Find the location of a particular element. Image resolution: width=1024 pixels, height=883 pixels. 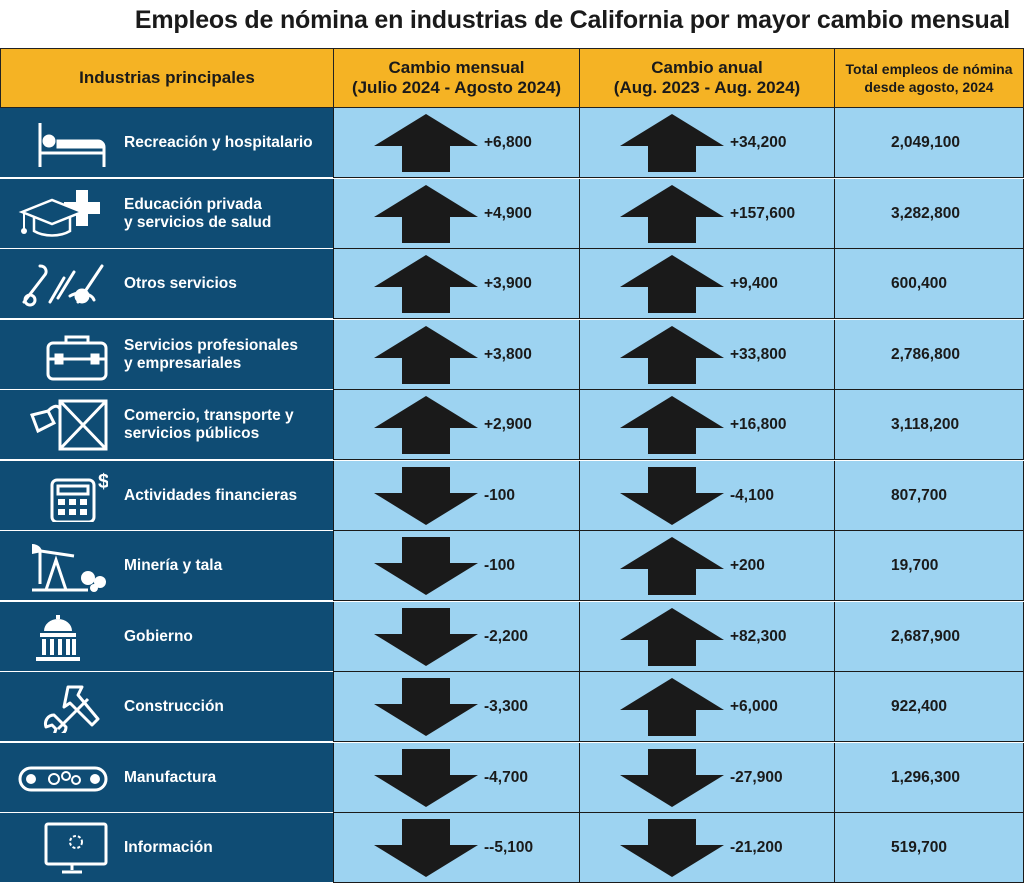

annual-change-value: +33,800 is located at coordinates (758, 354).